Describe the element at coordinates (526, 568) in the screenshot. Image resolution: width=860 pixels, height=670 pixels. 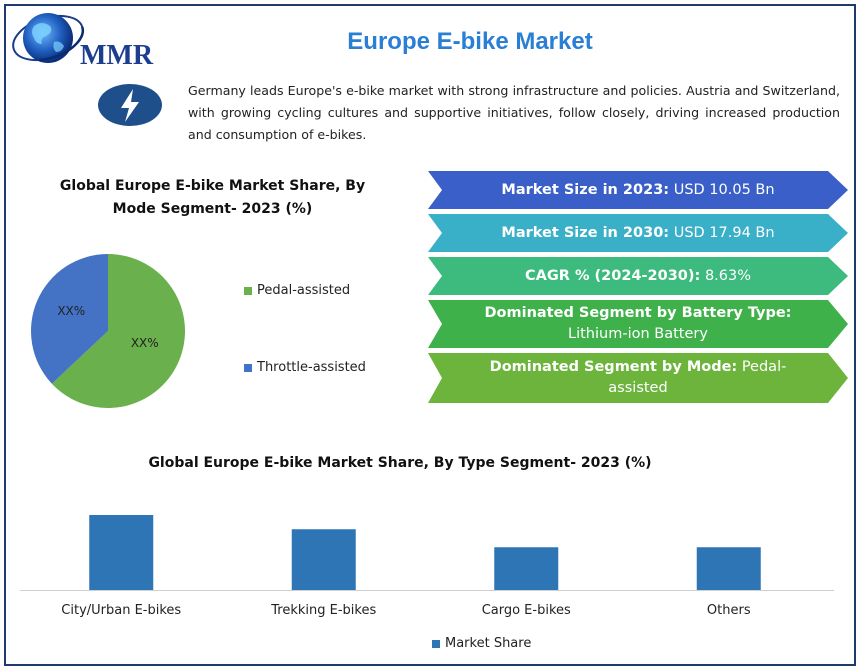
I see `bar-cargo-e-bikes` at that location.